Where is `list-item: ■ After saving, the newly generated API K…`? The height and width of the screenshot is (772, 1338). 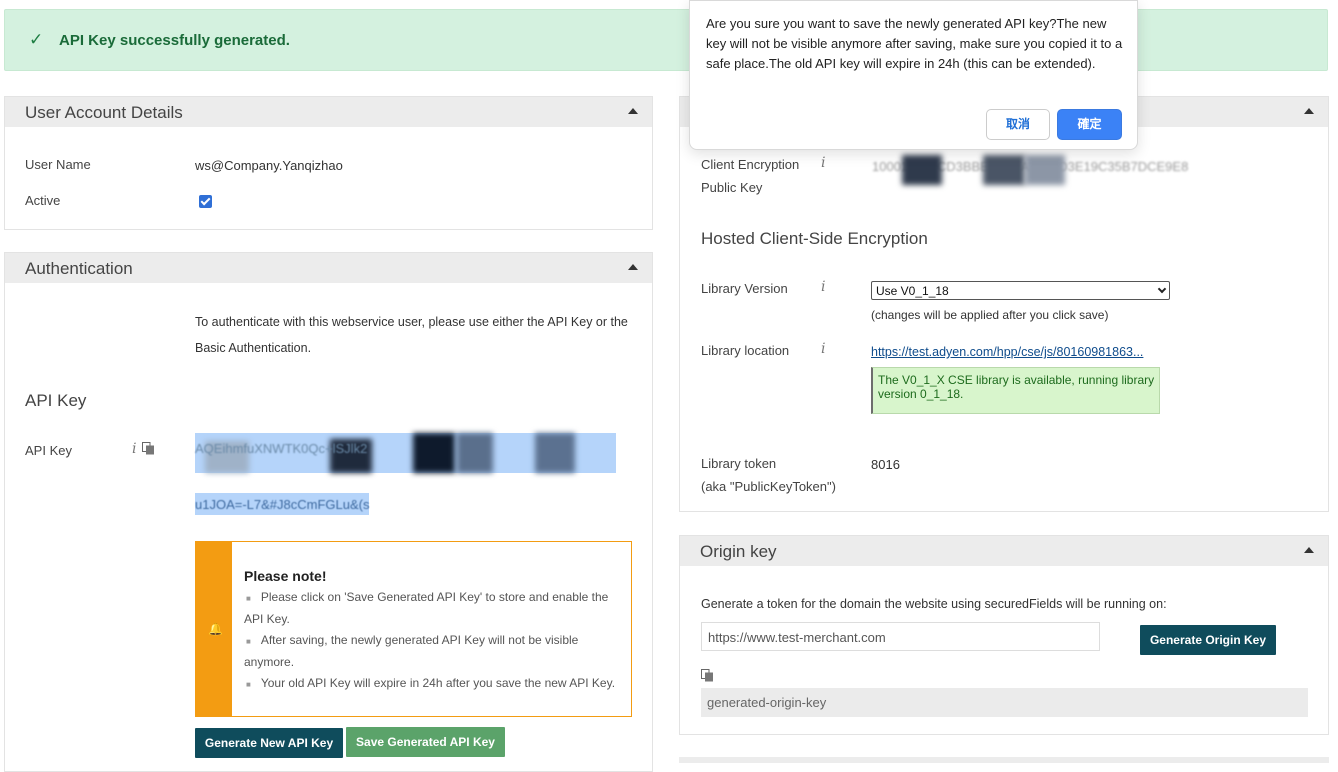
list-item: ■ After saving, the newly generated API K… is located at coordinates (411, 651).